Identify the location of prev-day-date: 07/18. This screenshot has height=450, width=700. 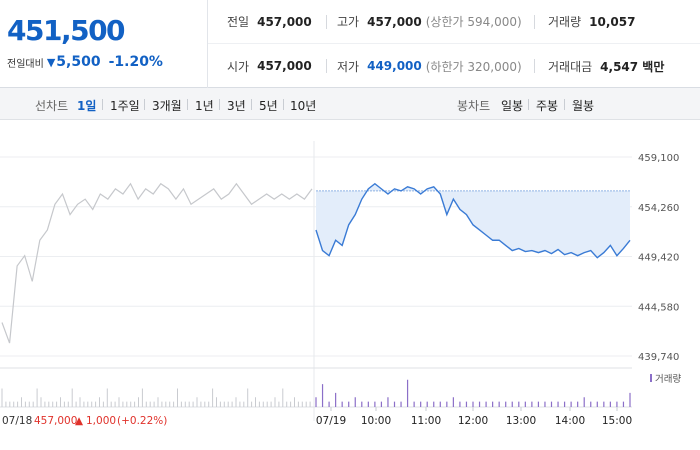
(17, 421).